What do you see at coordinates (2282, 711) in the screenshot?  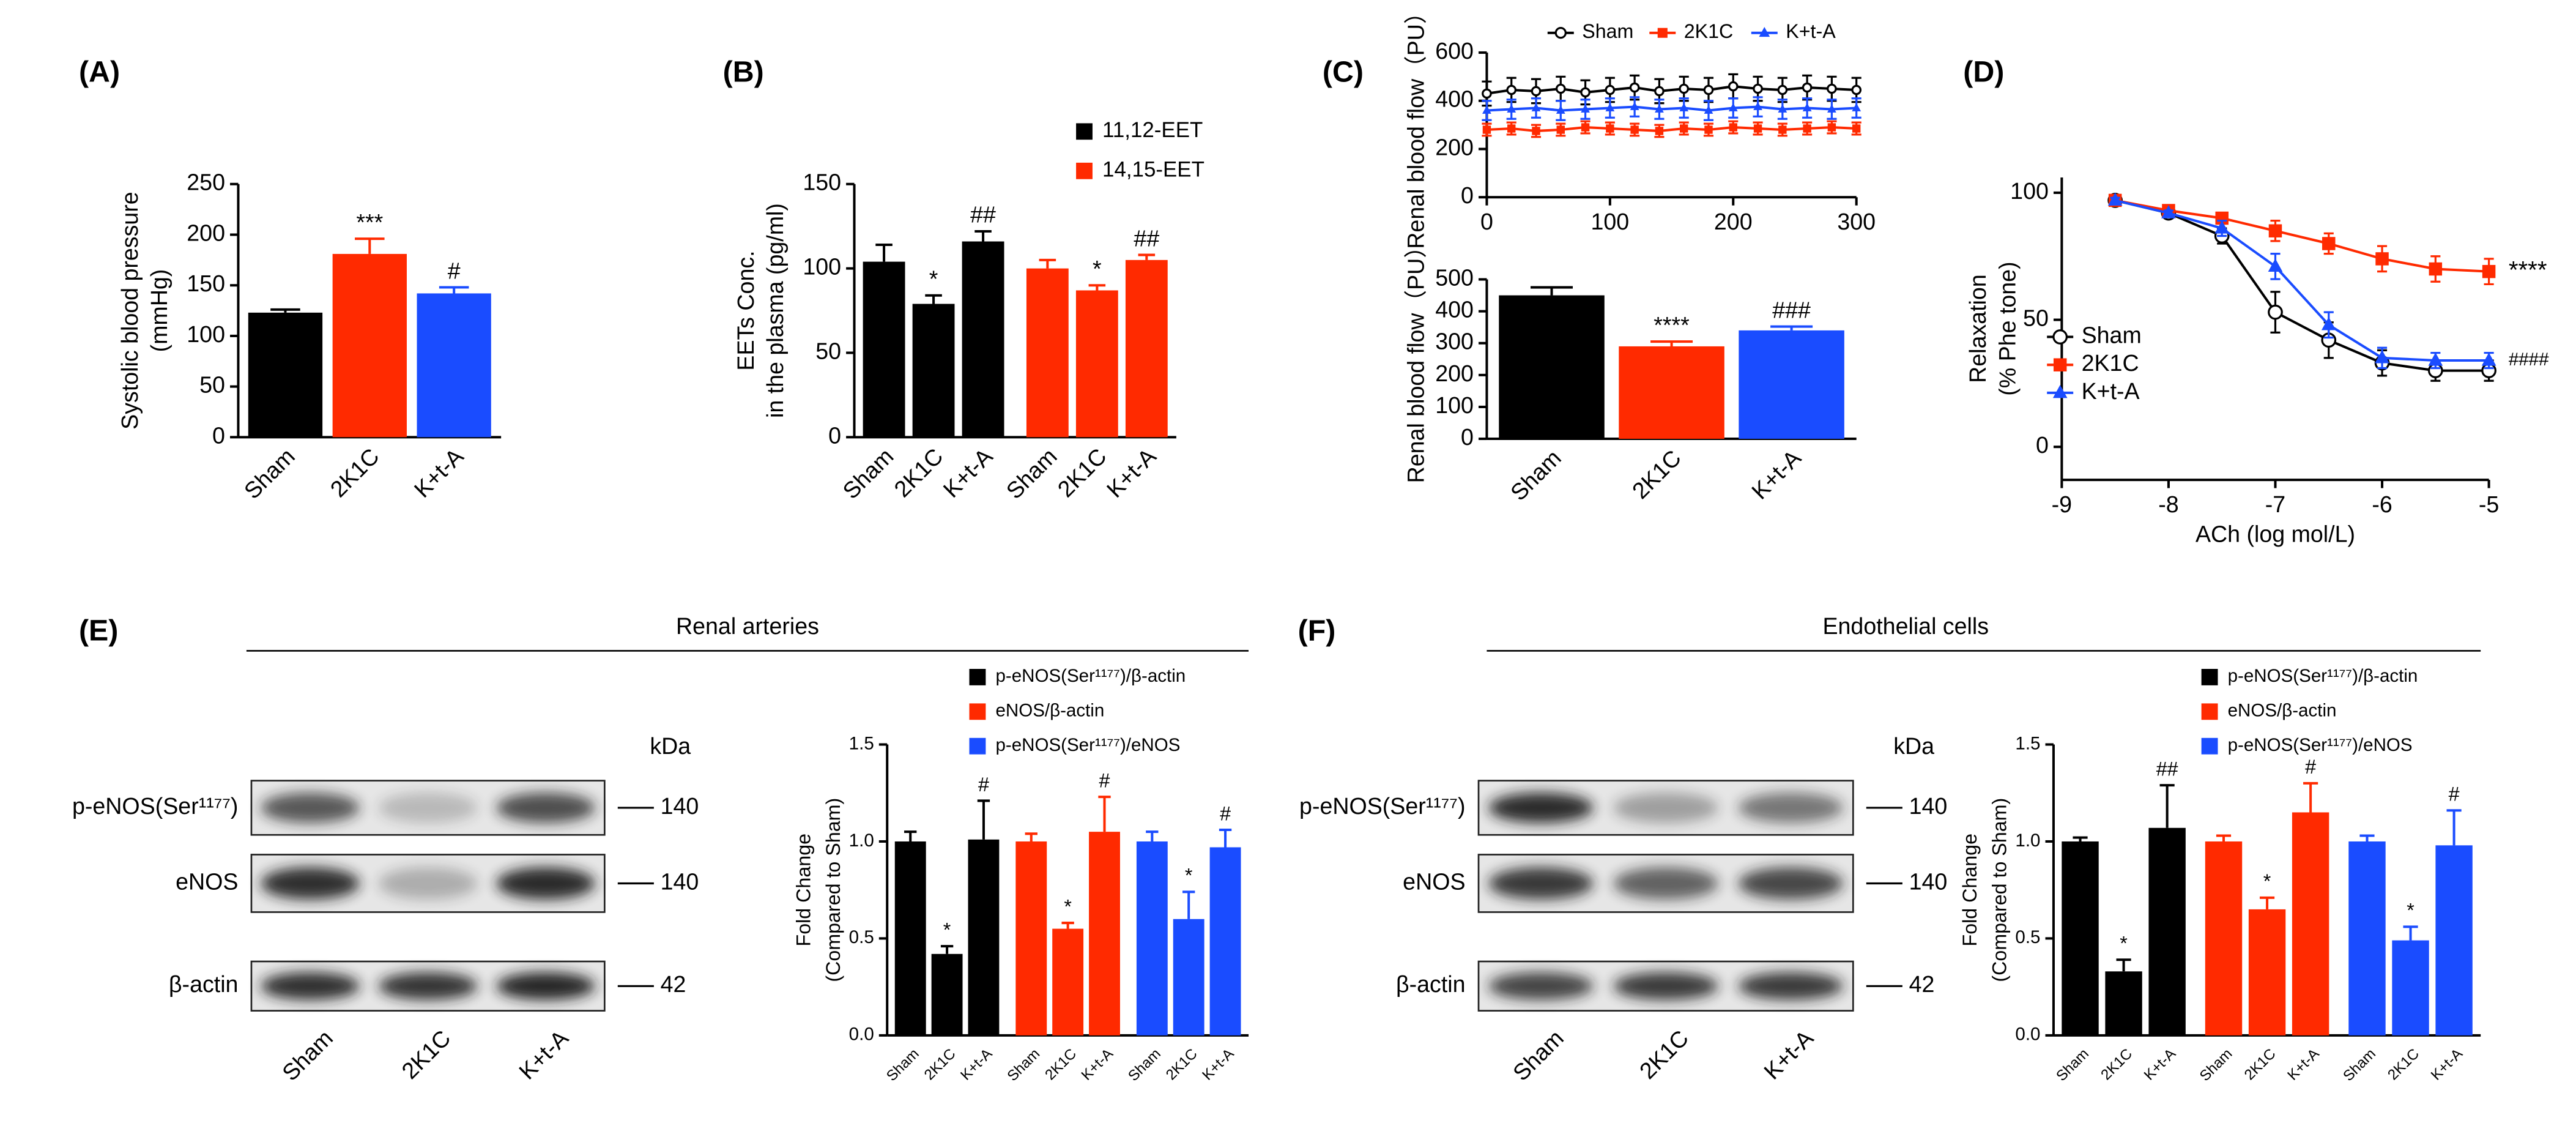 I see `legend-label: eNOS/β-actin` at bounding box center [2282, 711].